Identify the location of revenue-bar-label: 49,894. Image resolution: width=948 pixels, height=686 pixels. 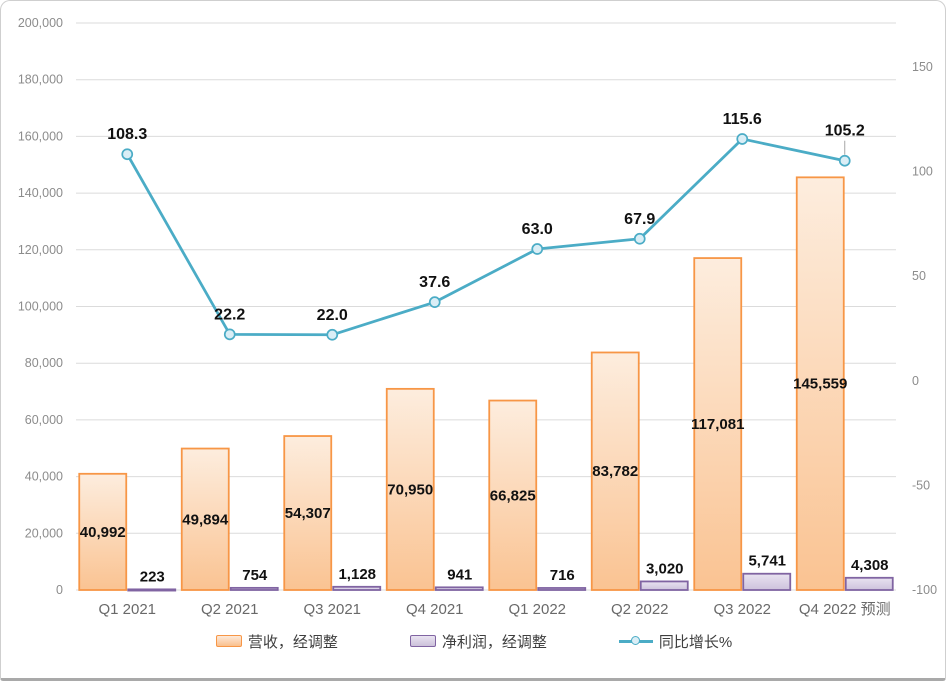
(205, 519).